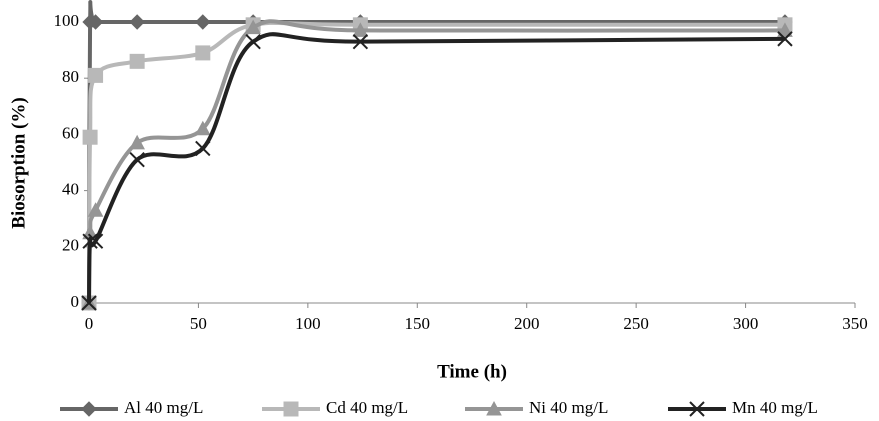 Image resolution: width=879 pixels, height=421 pixels. What do you see at coordinates (70, 245) in the screenshot?
I see `y-tick-label: 20` at bounding box center [70, 245].